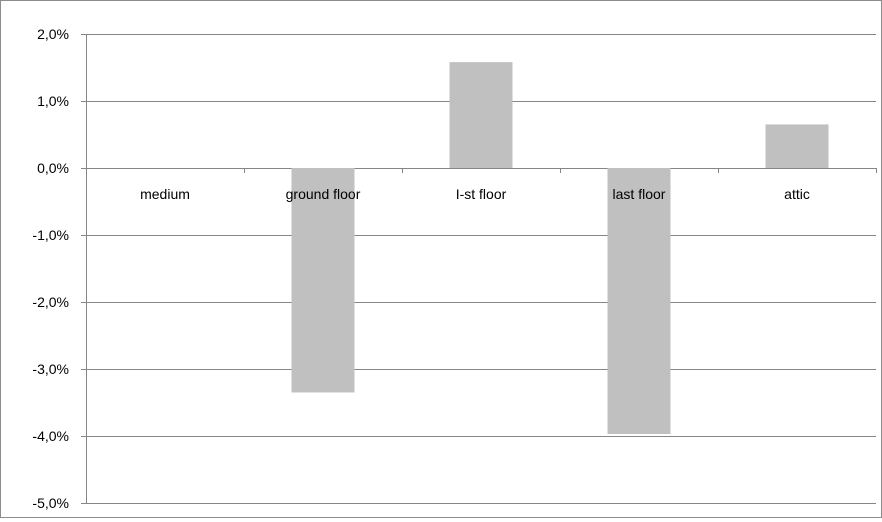  Describe the element at coordinates (53, 168) in the screenshot. I see `y-tick-label: 0,0%` at that location.